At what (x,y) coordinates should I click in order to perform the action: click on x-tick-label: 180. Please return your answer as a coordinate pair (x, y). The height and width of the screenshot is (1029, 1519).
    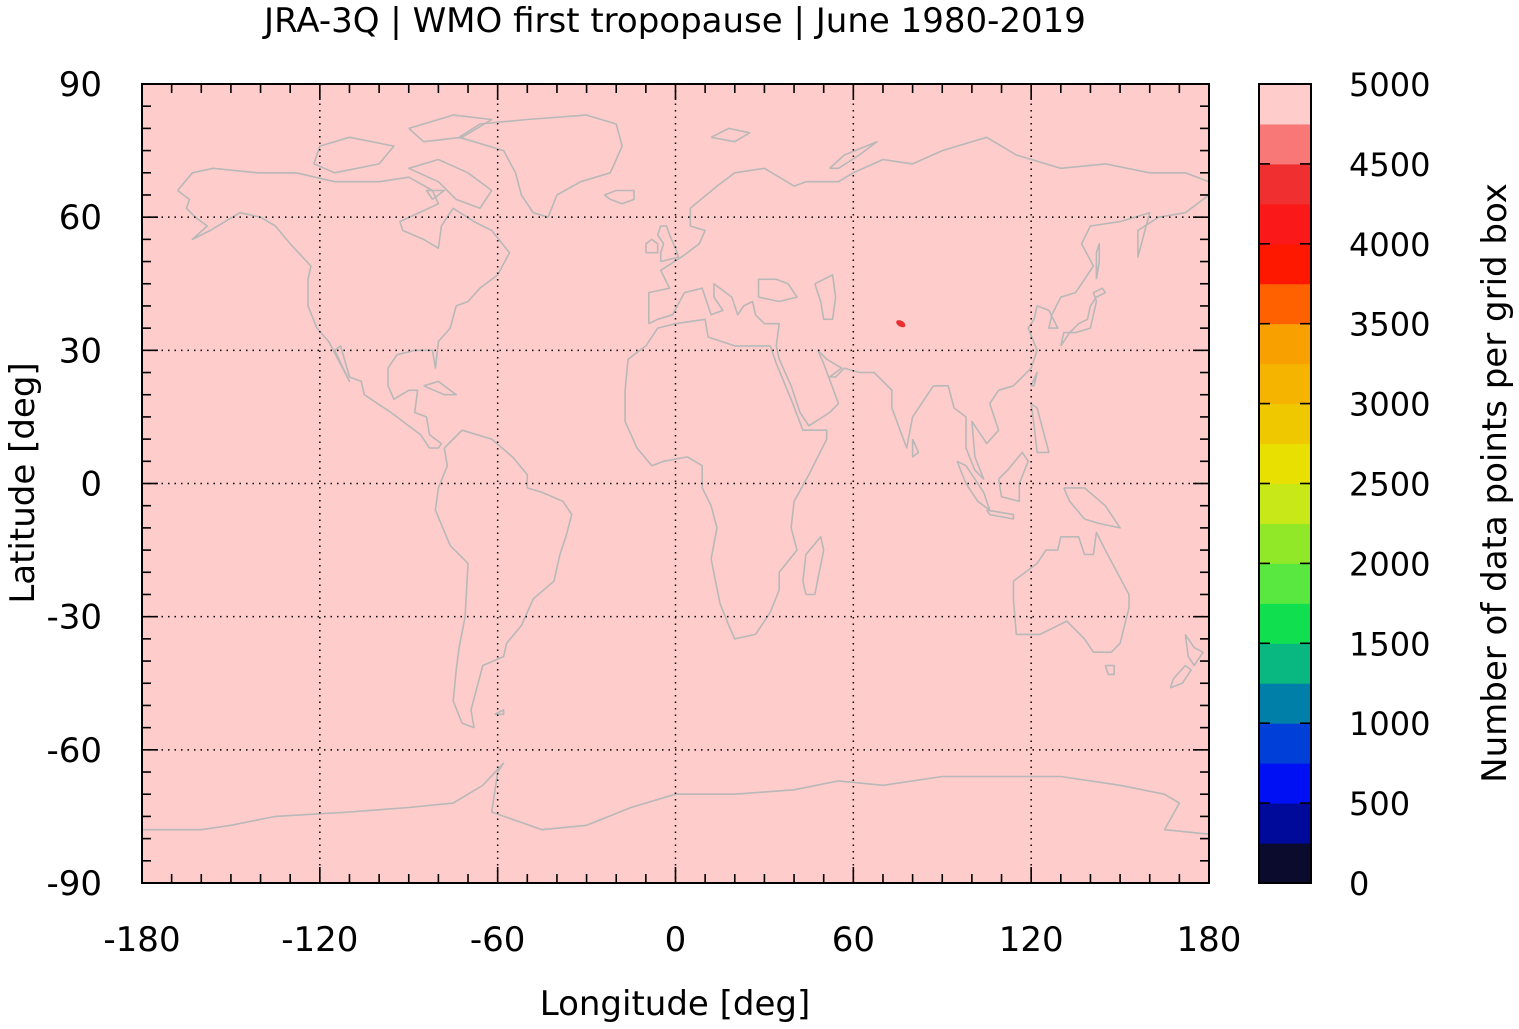
    Looking at the image, I should click on (1209, 940).